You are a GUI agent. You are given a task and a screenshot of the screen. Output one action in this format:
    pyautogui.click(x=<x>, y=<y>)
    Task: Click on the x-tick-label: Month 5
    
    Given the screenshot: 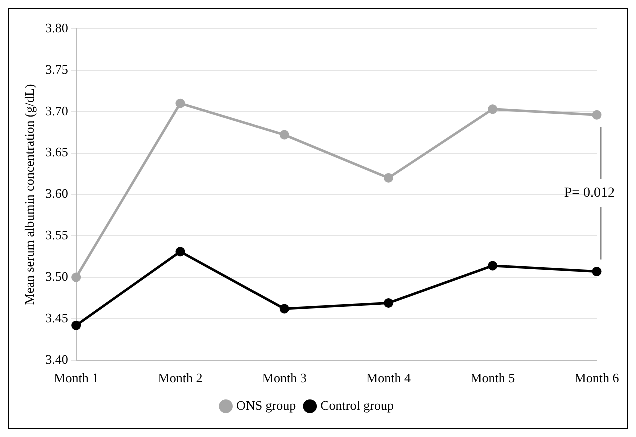 What is the action you would take?
    pyautogui.click(x=493, y=378)
    